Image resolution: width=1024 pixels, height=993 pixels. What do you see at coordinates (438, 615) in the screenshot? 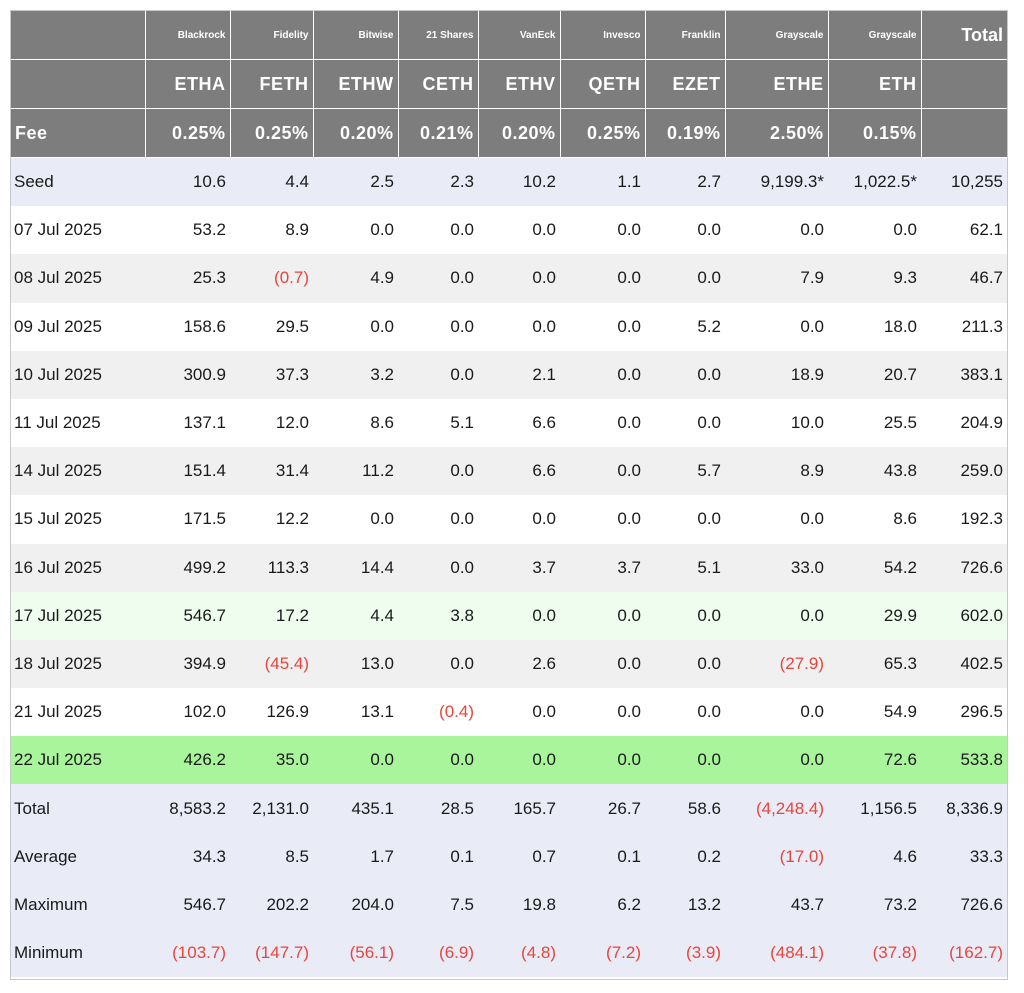
I see `table-cell: 3.8` at bounding box center [438, 615].